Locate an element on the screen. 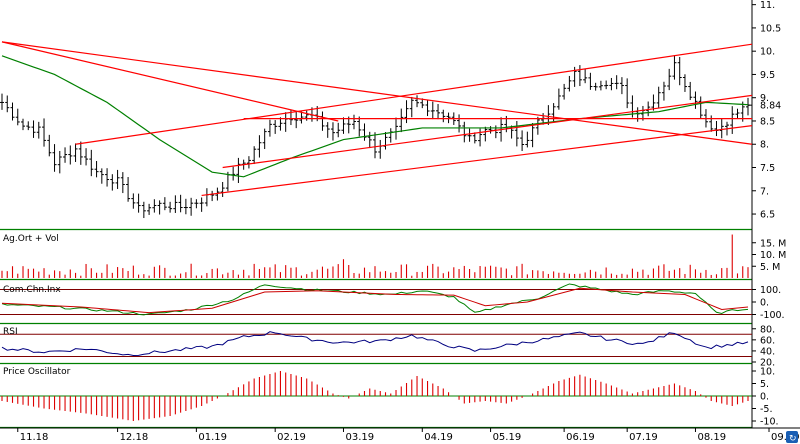  cci-signal-line is located at coordinates (375, 300).